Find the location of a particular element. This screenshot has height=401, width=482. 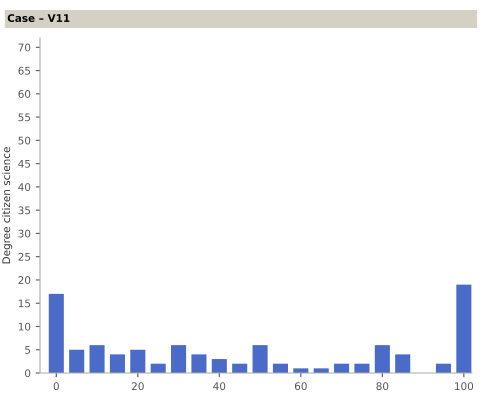

x-tick-label: 100 is located at coordinates (464, 386).